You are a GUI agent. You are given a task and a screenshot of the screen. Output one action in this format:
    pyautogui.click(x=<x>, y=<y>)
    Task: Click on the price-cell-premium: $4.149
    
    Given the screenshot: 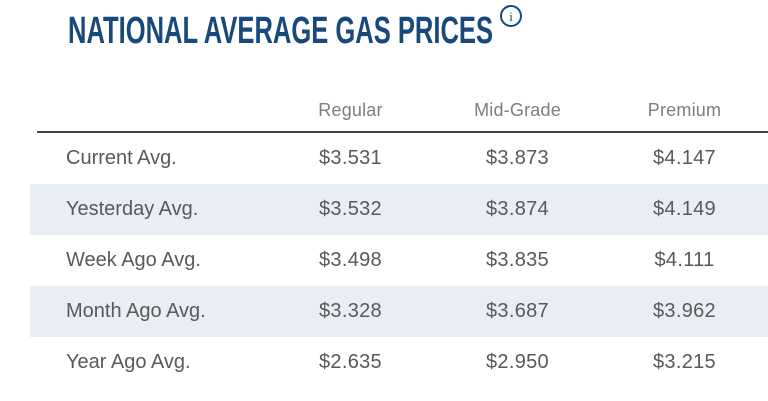 What is the action you would take?
    pyautogui.click(x=684, y=209)
    